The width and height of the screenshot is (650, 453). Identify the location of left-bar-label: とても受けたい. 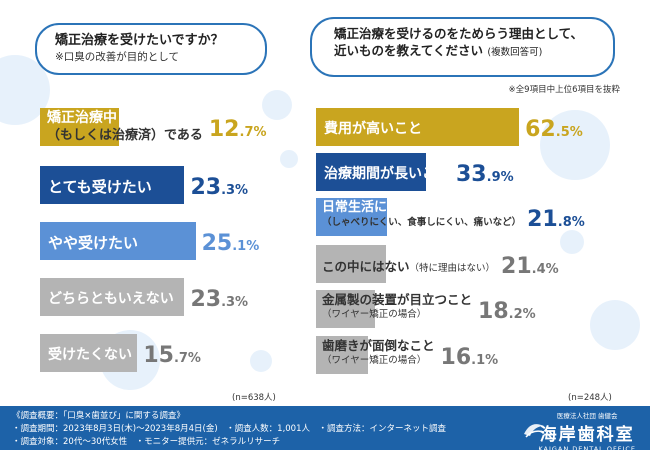
(100, 187).